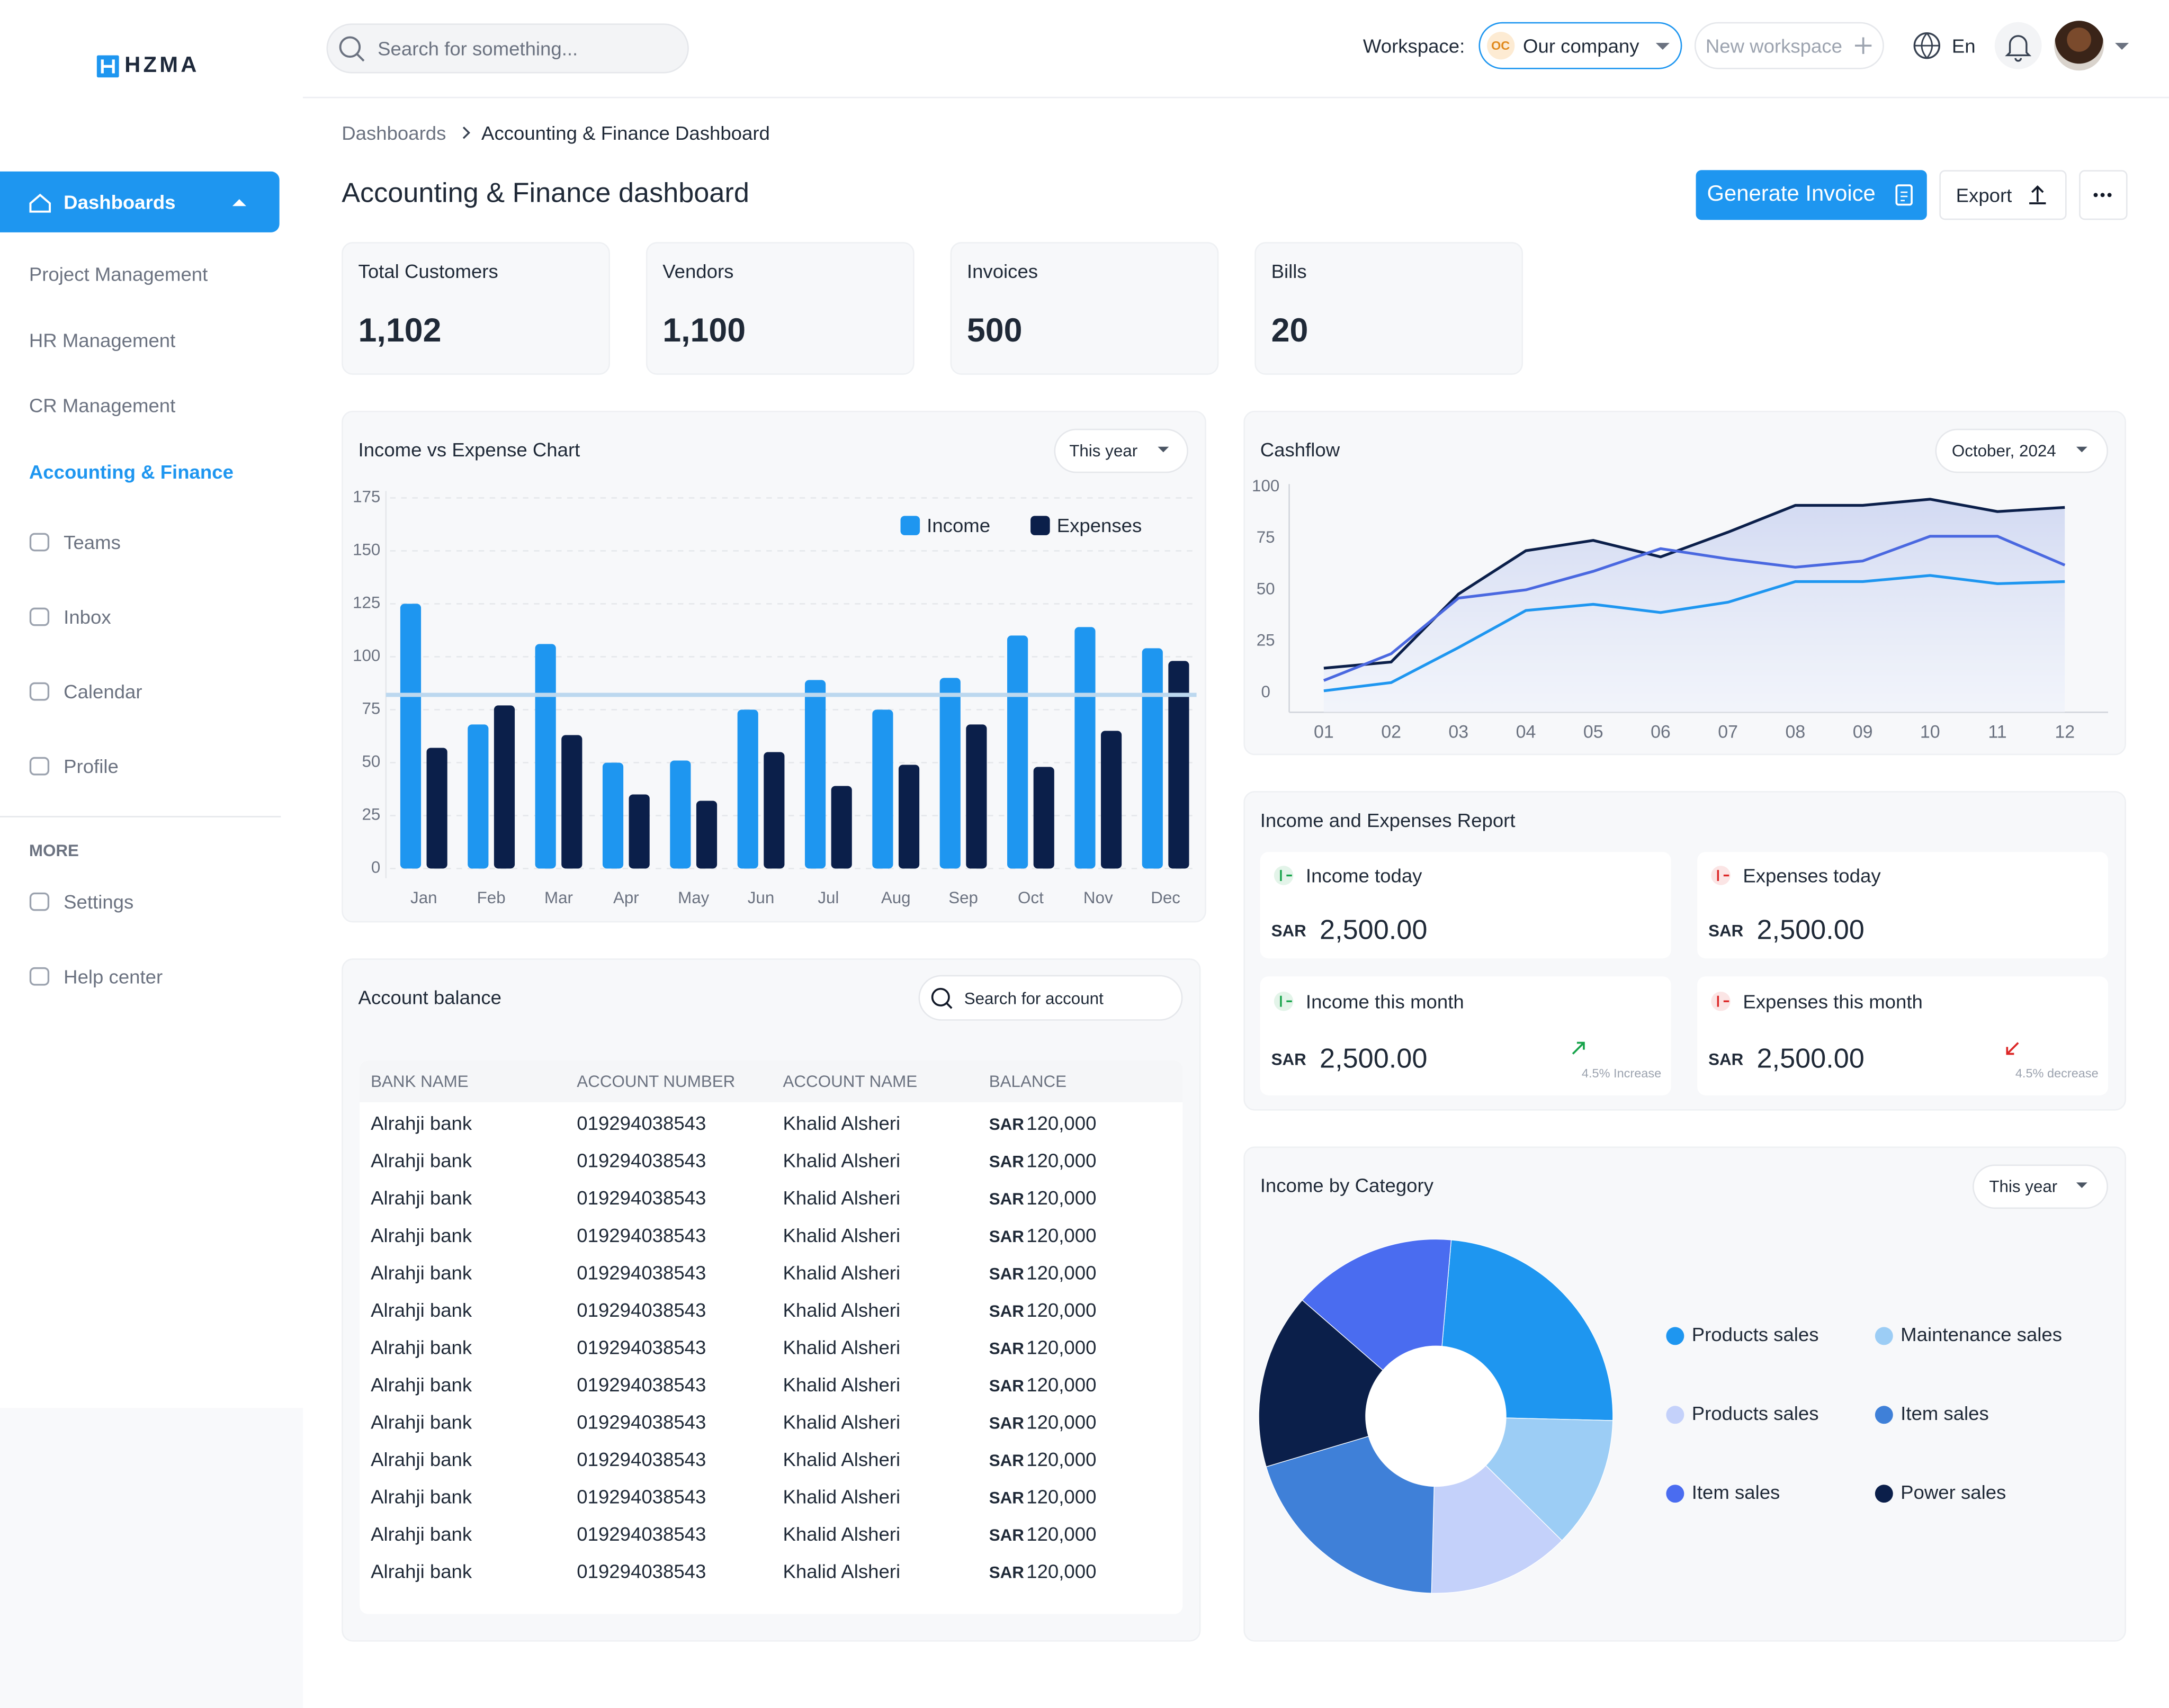 This screenshot has height=1708, width=2169. What do you see at coordinates (428, 271) in the screenshot?
I see `kpi-label: Total Customers` at bounding box center [428, 271].